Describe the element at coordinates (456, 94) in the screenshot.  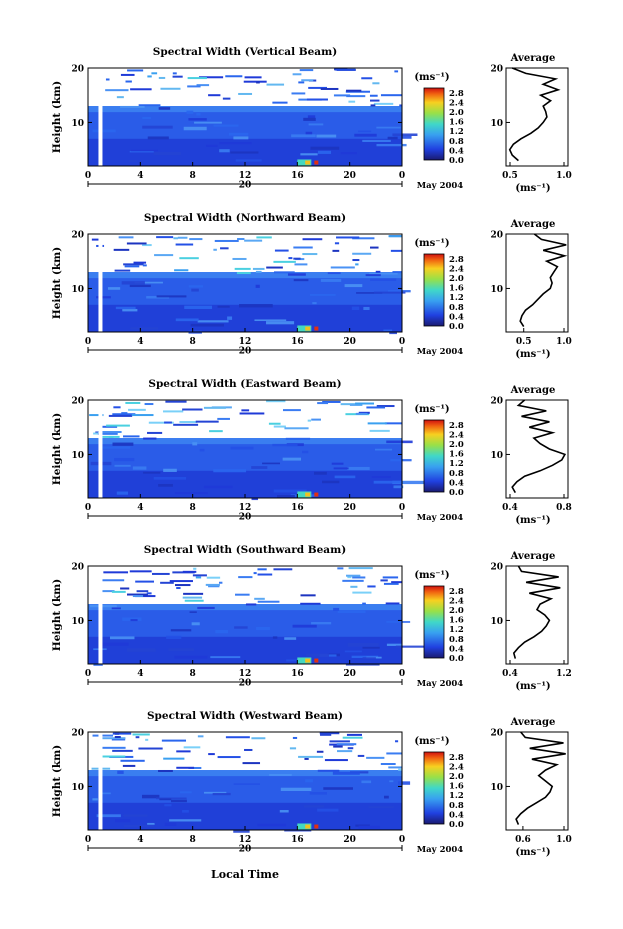
I see `colorbar-tick-label: 2.8` at that location.